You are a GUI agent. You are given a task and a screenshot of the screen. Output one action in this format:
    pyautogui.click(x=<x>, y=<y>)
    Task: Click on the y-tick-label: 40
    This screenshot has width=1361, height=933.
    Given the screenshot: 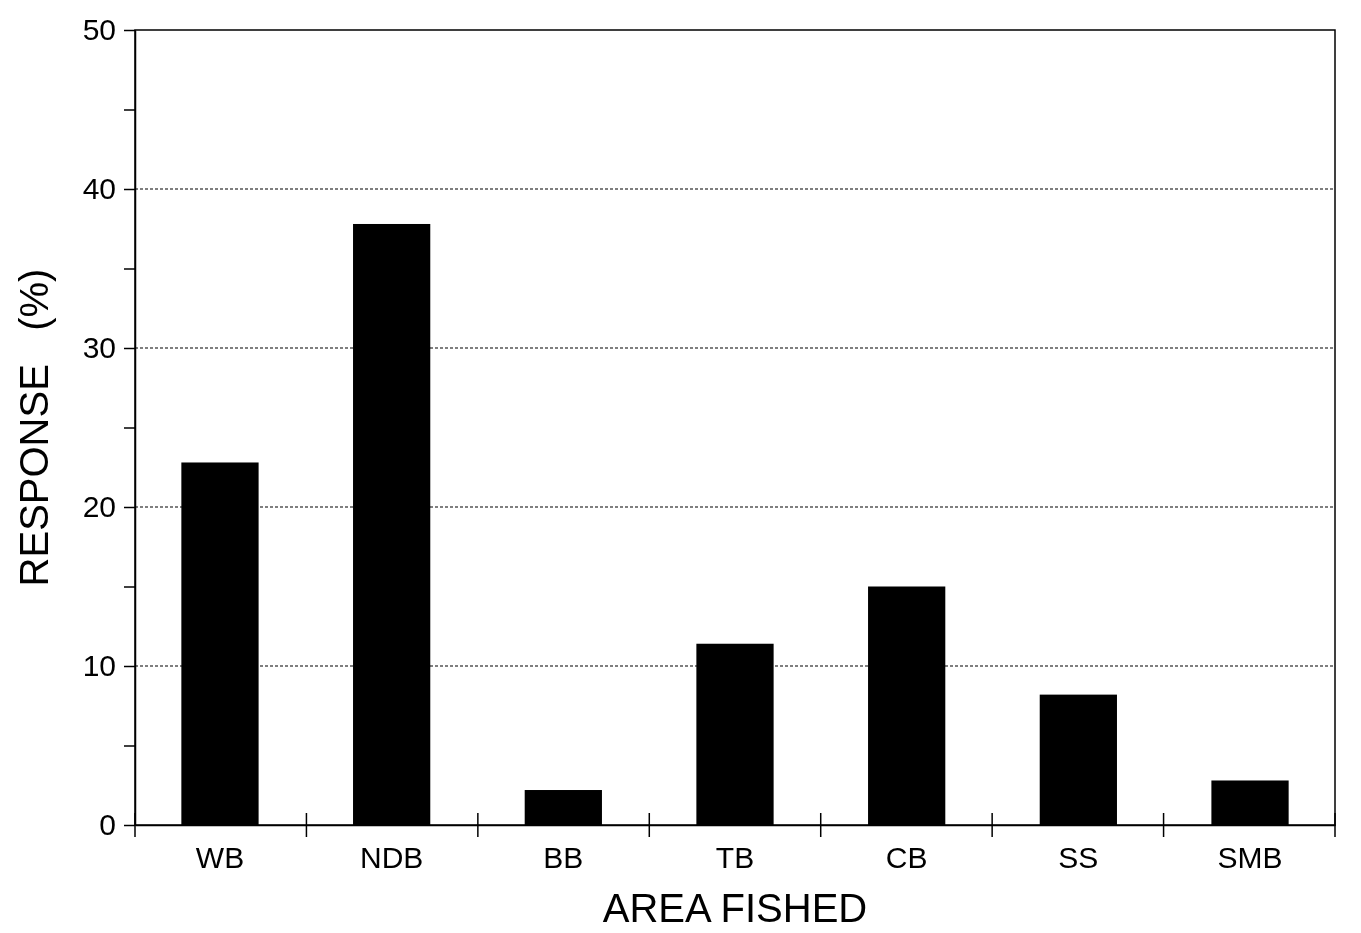 What is the action you would take?
    pyautogui.click(x=99, y=189)
    